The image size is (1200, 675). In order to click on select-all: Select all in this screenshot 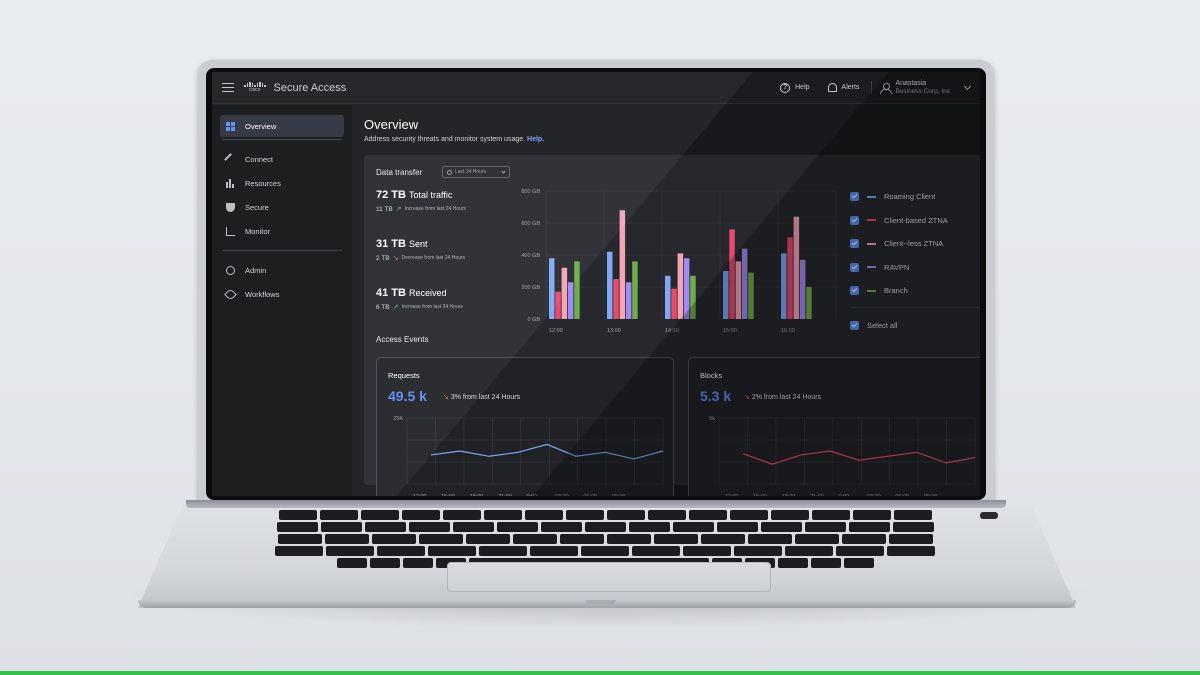, I will do `click(915, 326)`.